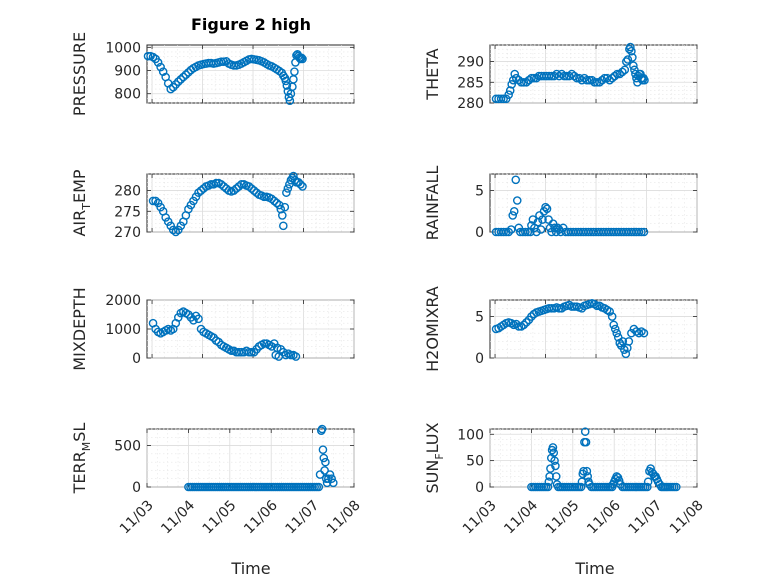 The image size is (778, 583). I want to click on y-axis-label: TERRMSL, so click(81, 459).